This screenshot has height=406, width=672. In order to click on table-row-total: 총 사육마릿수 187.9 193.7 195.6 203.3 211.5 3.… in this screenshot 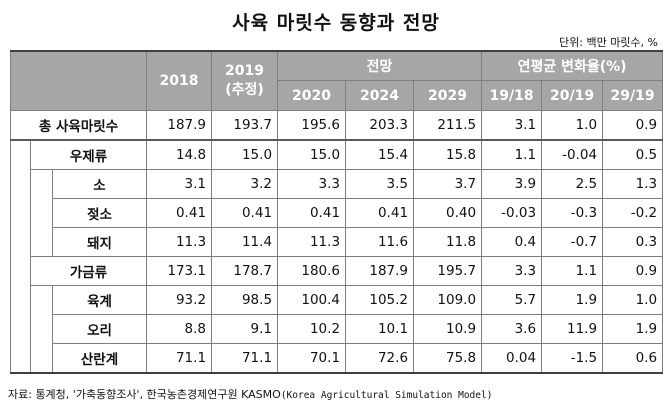, I will do `click(336, 125)`.